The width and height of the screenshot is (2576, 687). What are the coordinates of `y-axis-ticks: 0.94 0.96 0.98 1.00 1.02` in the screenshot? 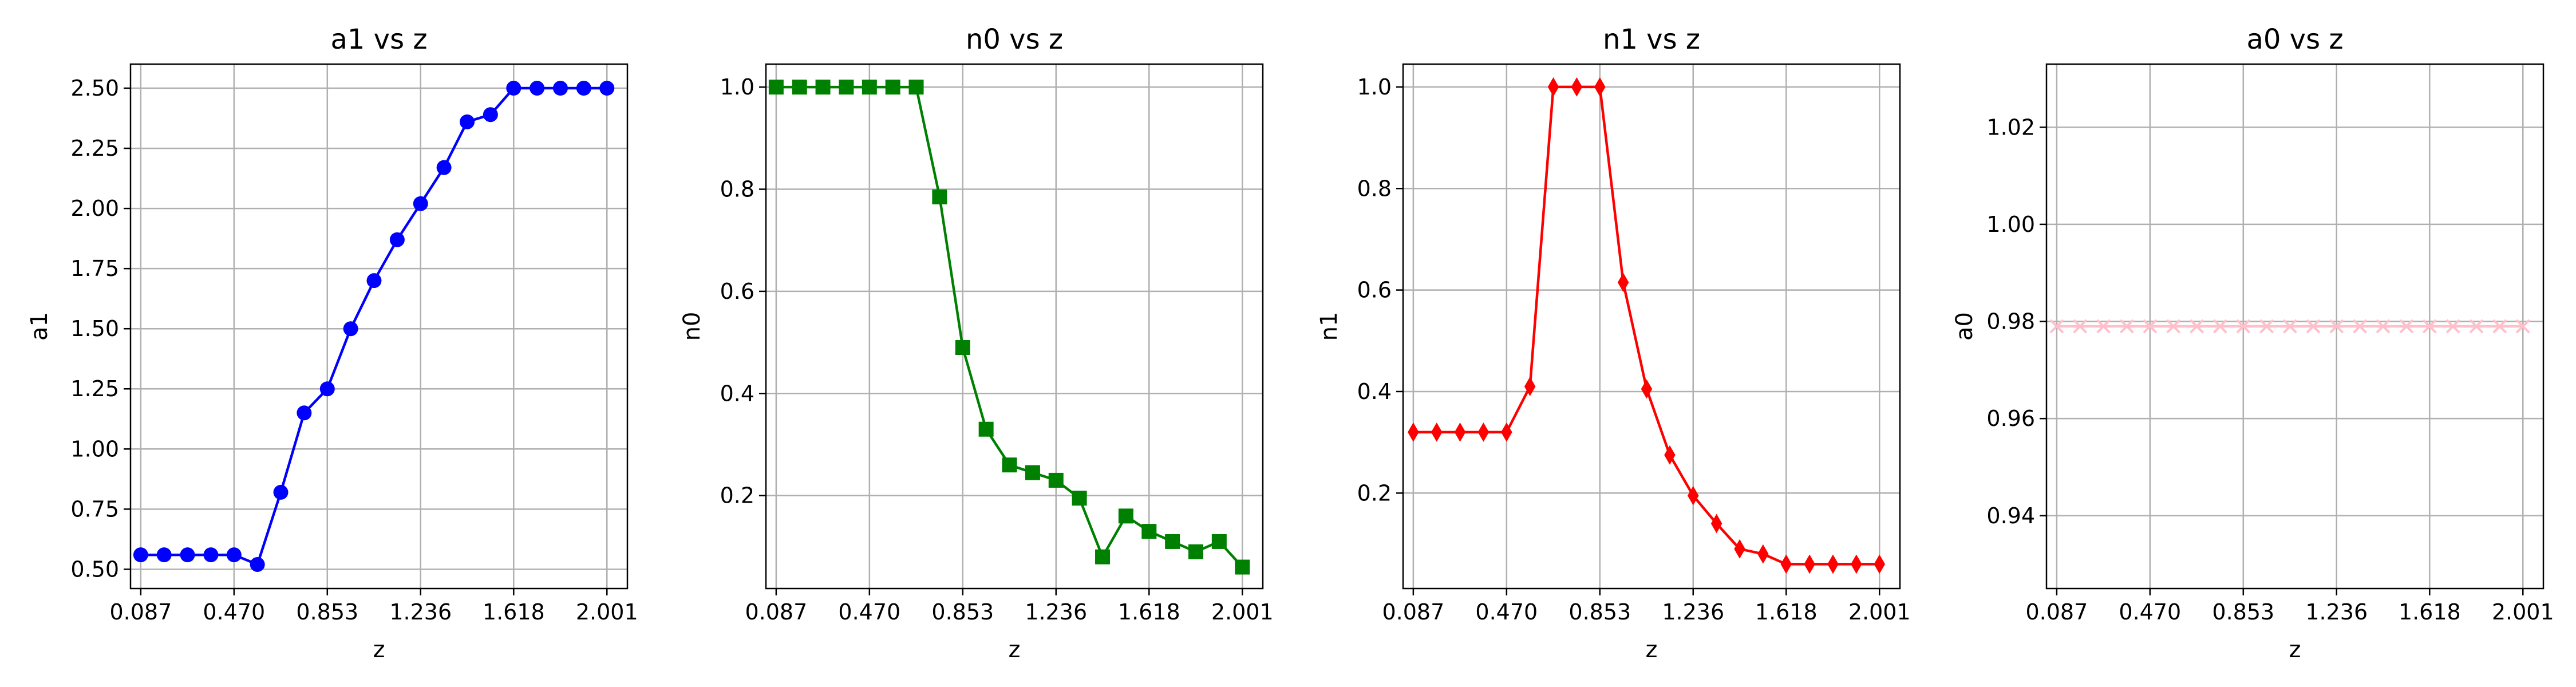 It's located at (2016, 321).